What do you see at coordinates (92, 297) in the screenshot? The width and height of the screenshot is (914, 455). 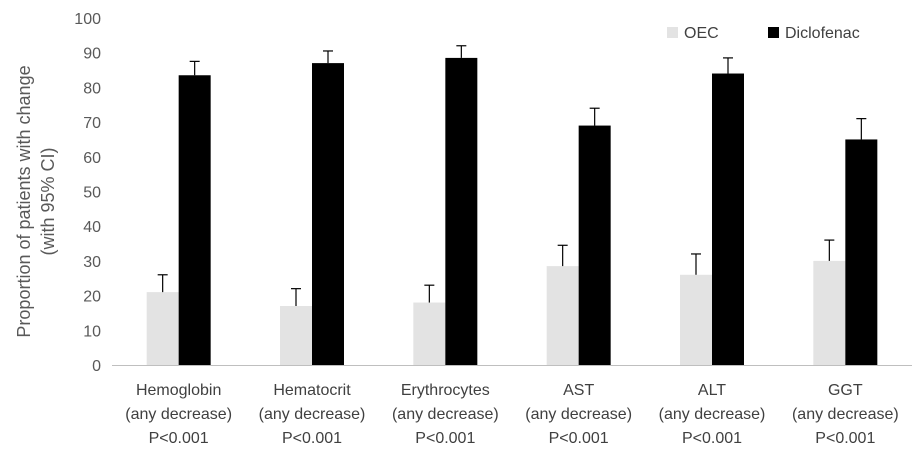 I see `y-tick-label: 20` at bounding box center [92, 297].